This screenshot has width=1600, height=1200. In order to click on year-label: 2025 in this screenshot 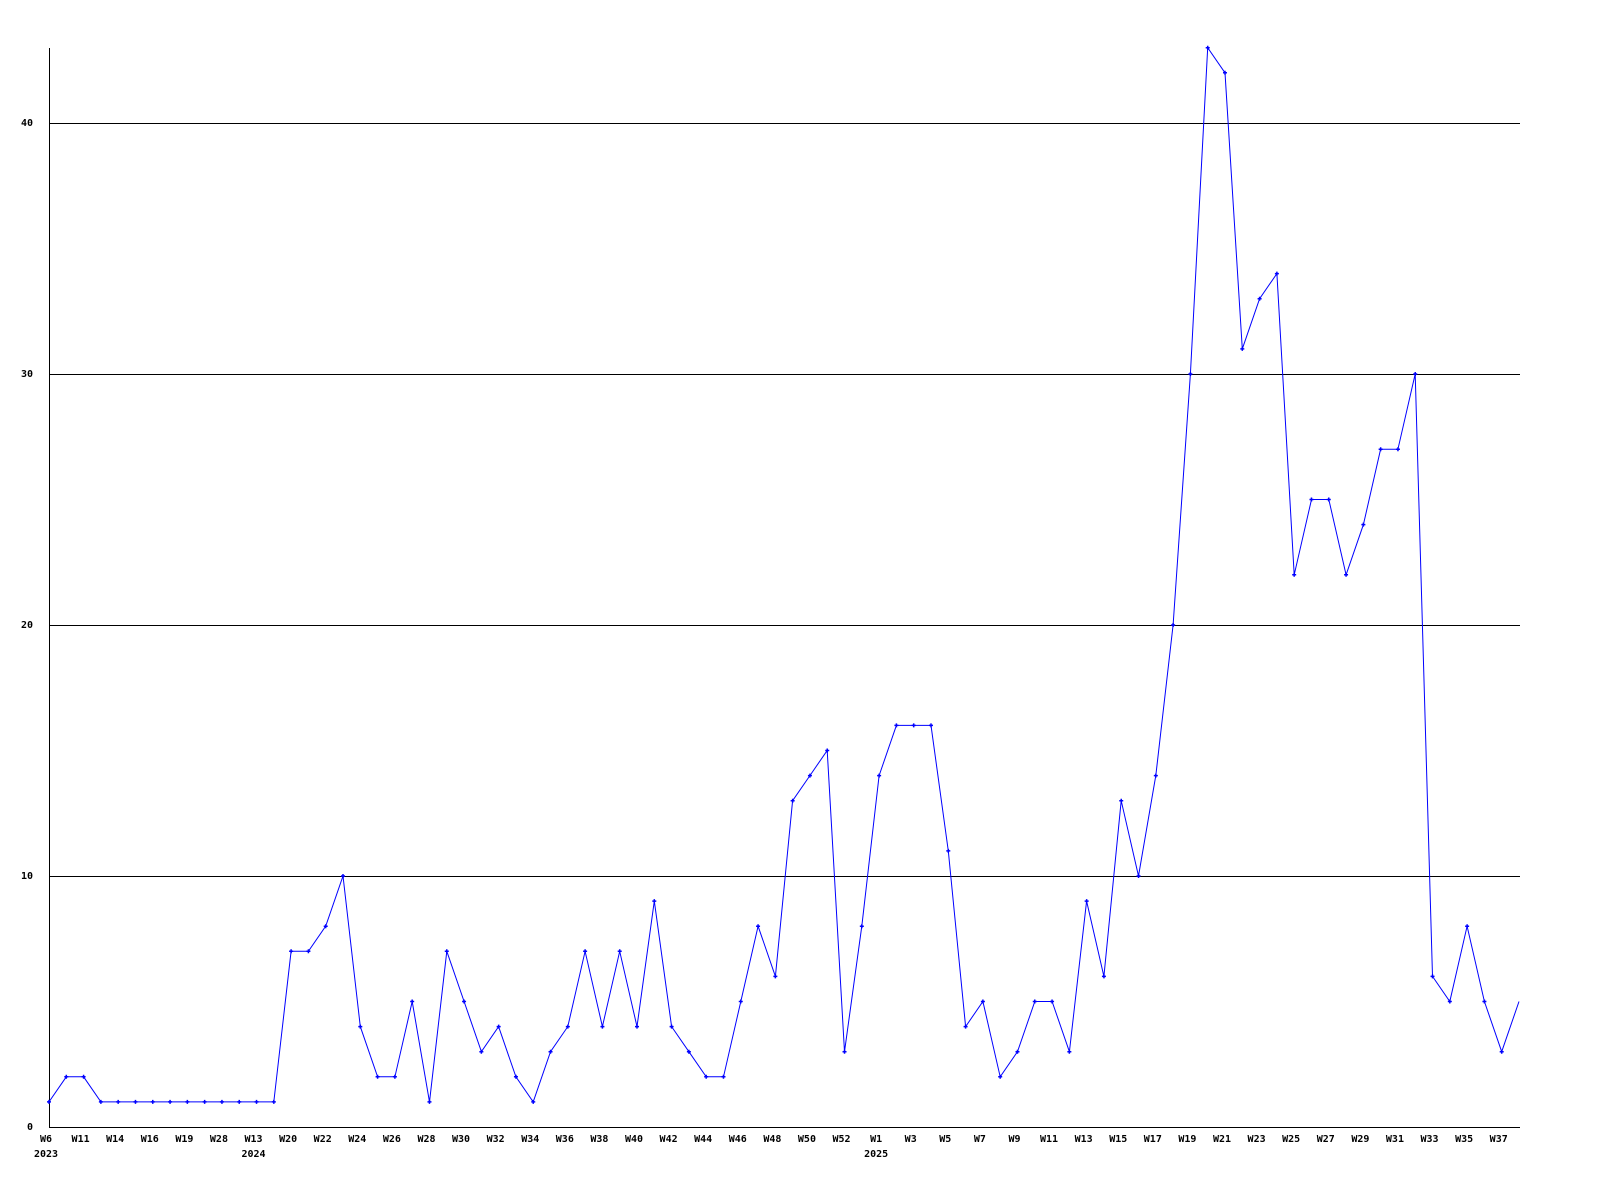, I will do `click(876, 1154)`.